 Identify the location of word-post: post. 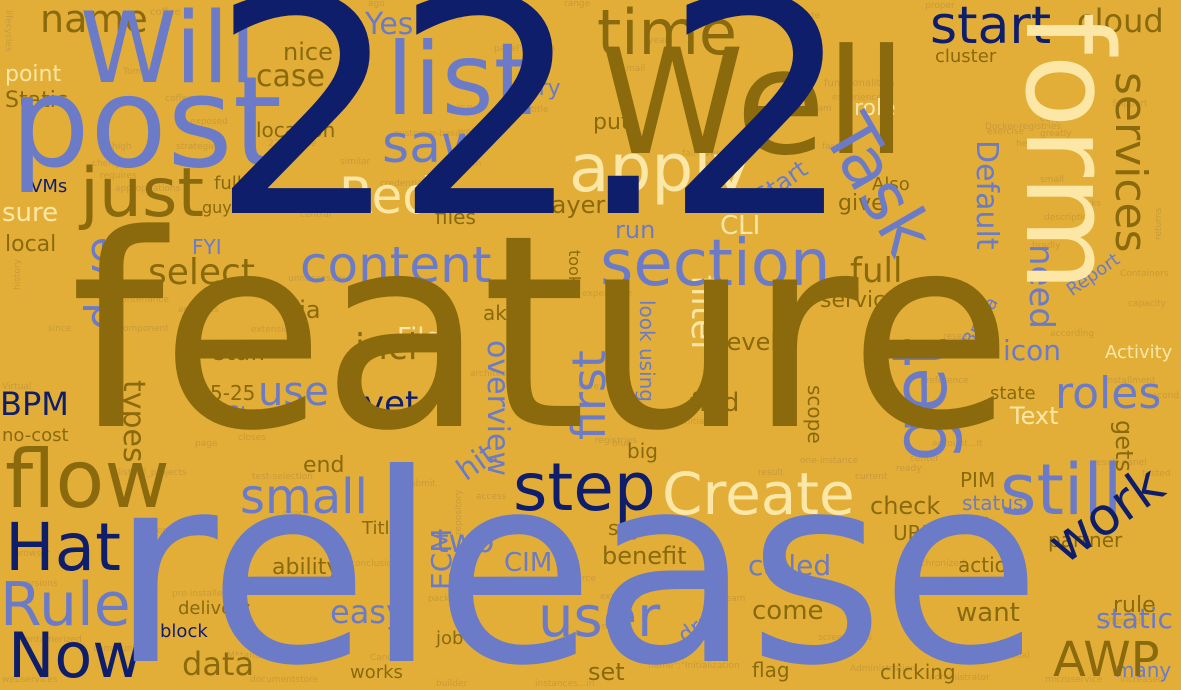
(146, 122).